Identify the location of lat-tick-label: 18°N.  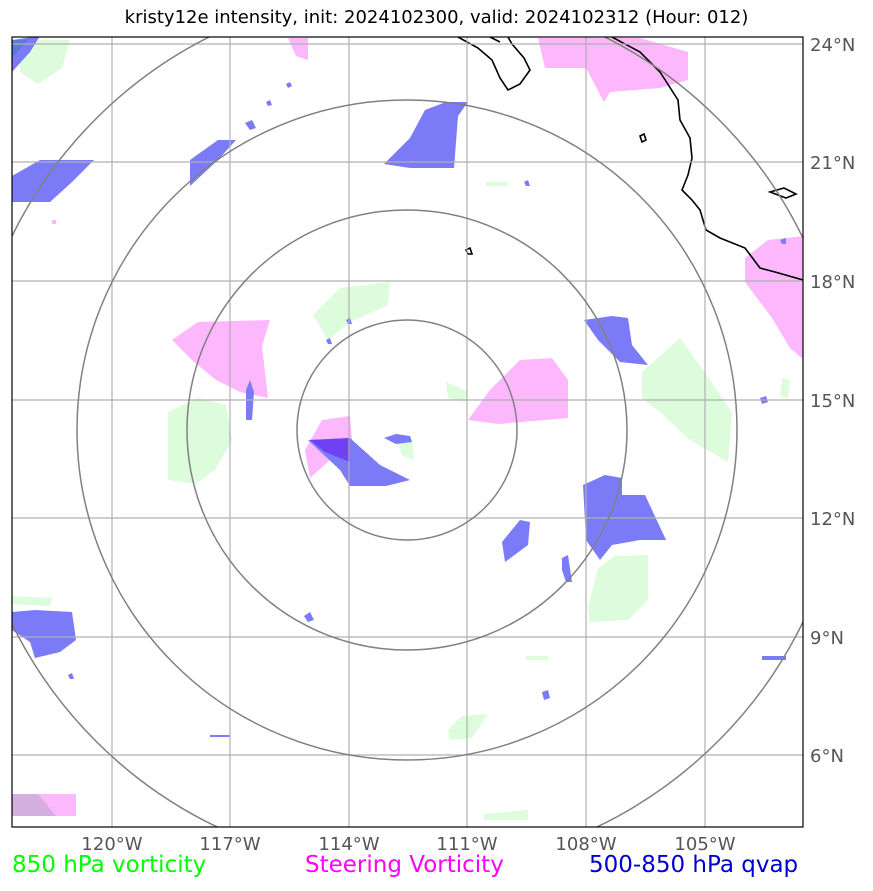
(832, 282).